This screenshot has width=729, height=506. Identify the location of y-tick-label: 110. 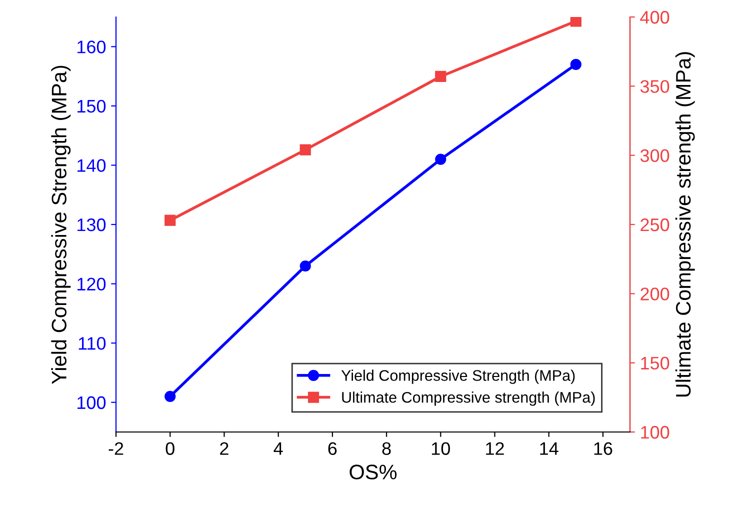
(92, 343).